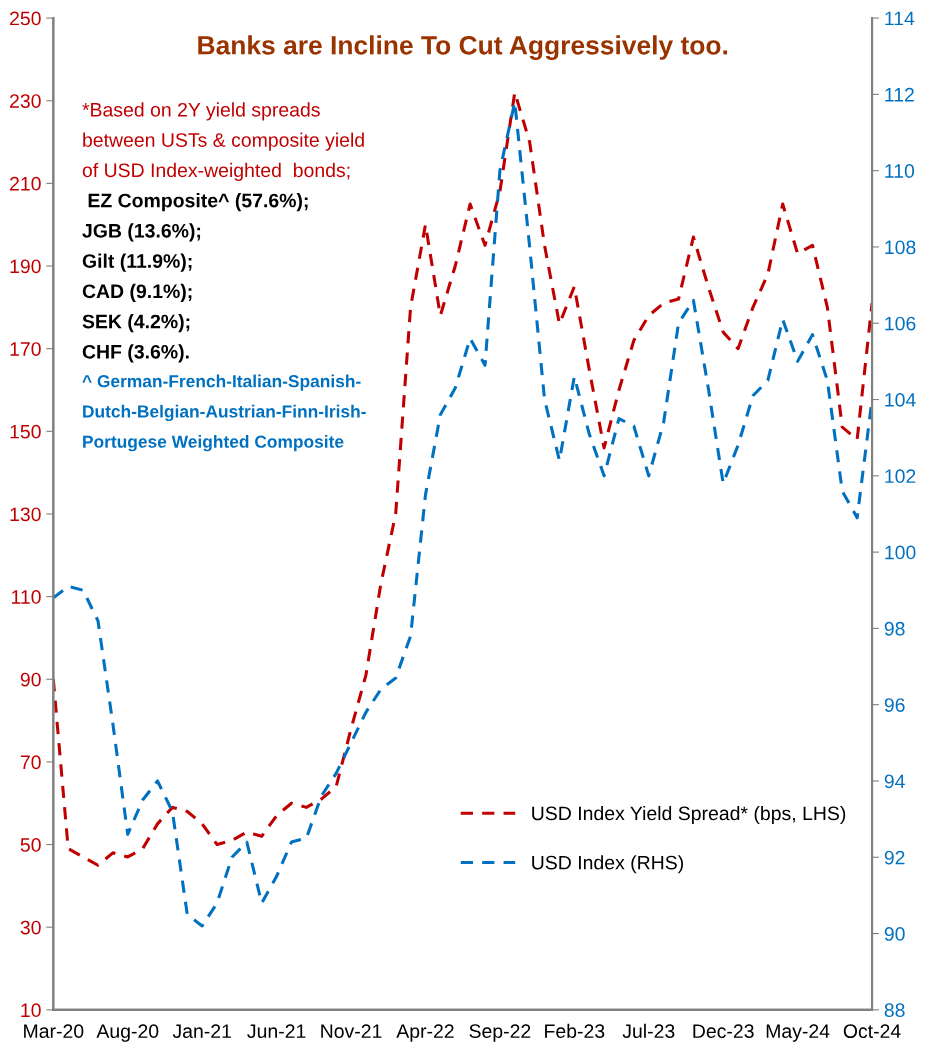 The width and height of the screenshot is (952, 1063). I want to click on legend-label: USD Index (RHS), so click(607, 864).